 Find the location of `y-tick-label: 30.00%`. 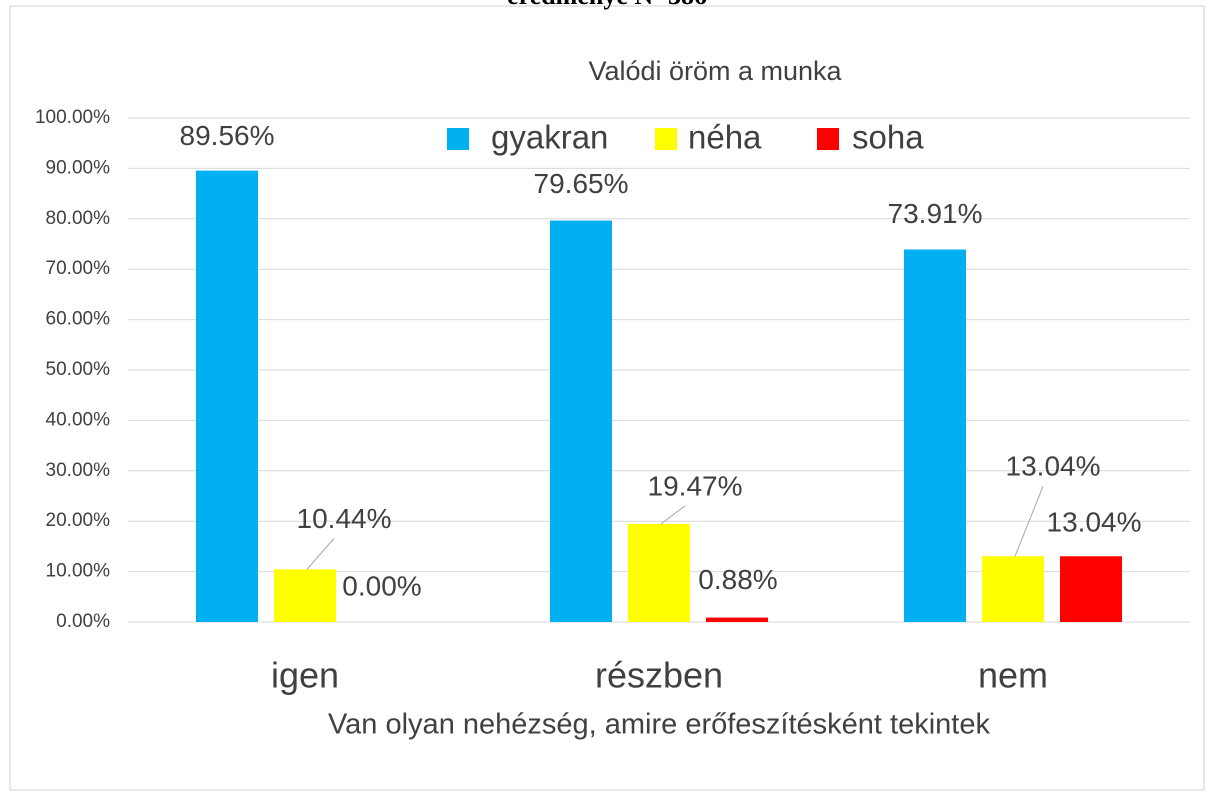

y-tick-label: 30.00% is located at coordinates (78, 470).